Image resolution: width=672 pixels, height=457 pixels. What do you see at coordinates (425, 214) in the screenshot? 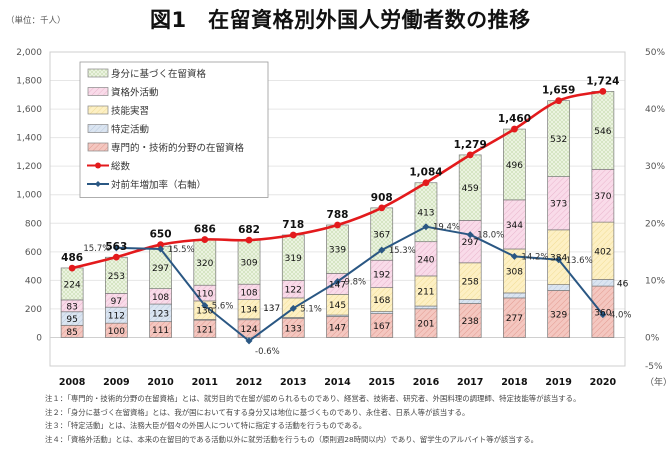
I see `segment-label: 413` at bounding box center [425, 214].